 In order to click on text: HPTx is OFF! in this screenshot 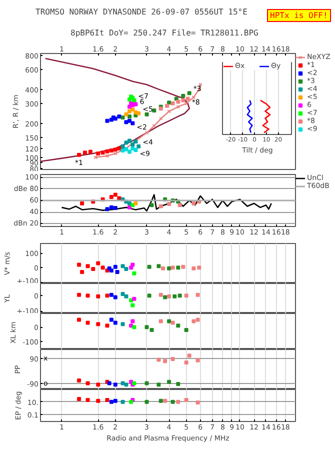, I will do `click(299, 15)`.